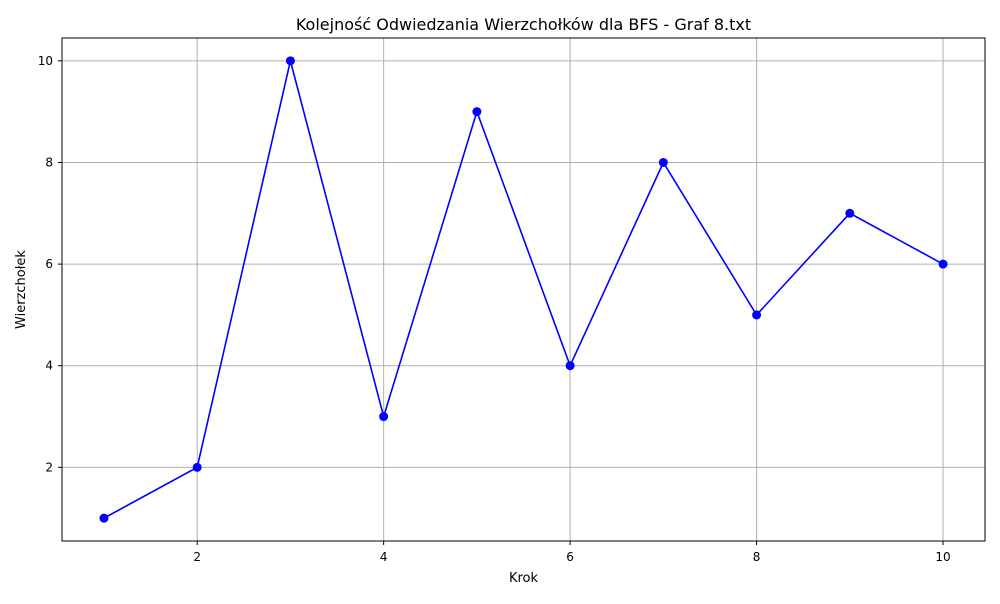 The height and width of the screenshot is (604, 1000). Describe the element at coordinates (45, 61) in the screenshot. I see `y-tick-label: 10` at that location.